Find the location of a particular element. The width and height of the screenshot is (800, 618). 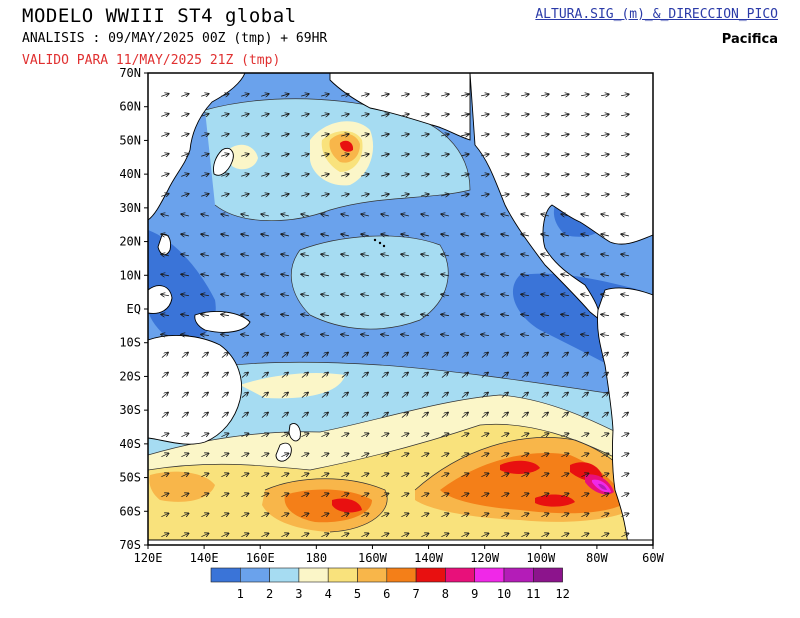

lon-label: 140E is located at coordinates (204, 558).